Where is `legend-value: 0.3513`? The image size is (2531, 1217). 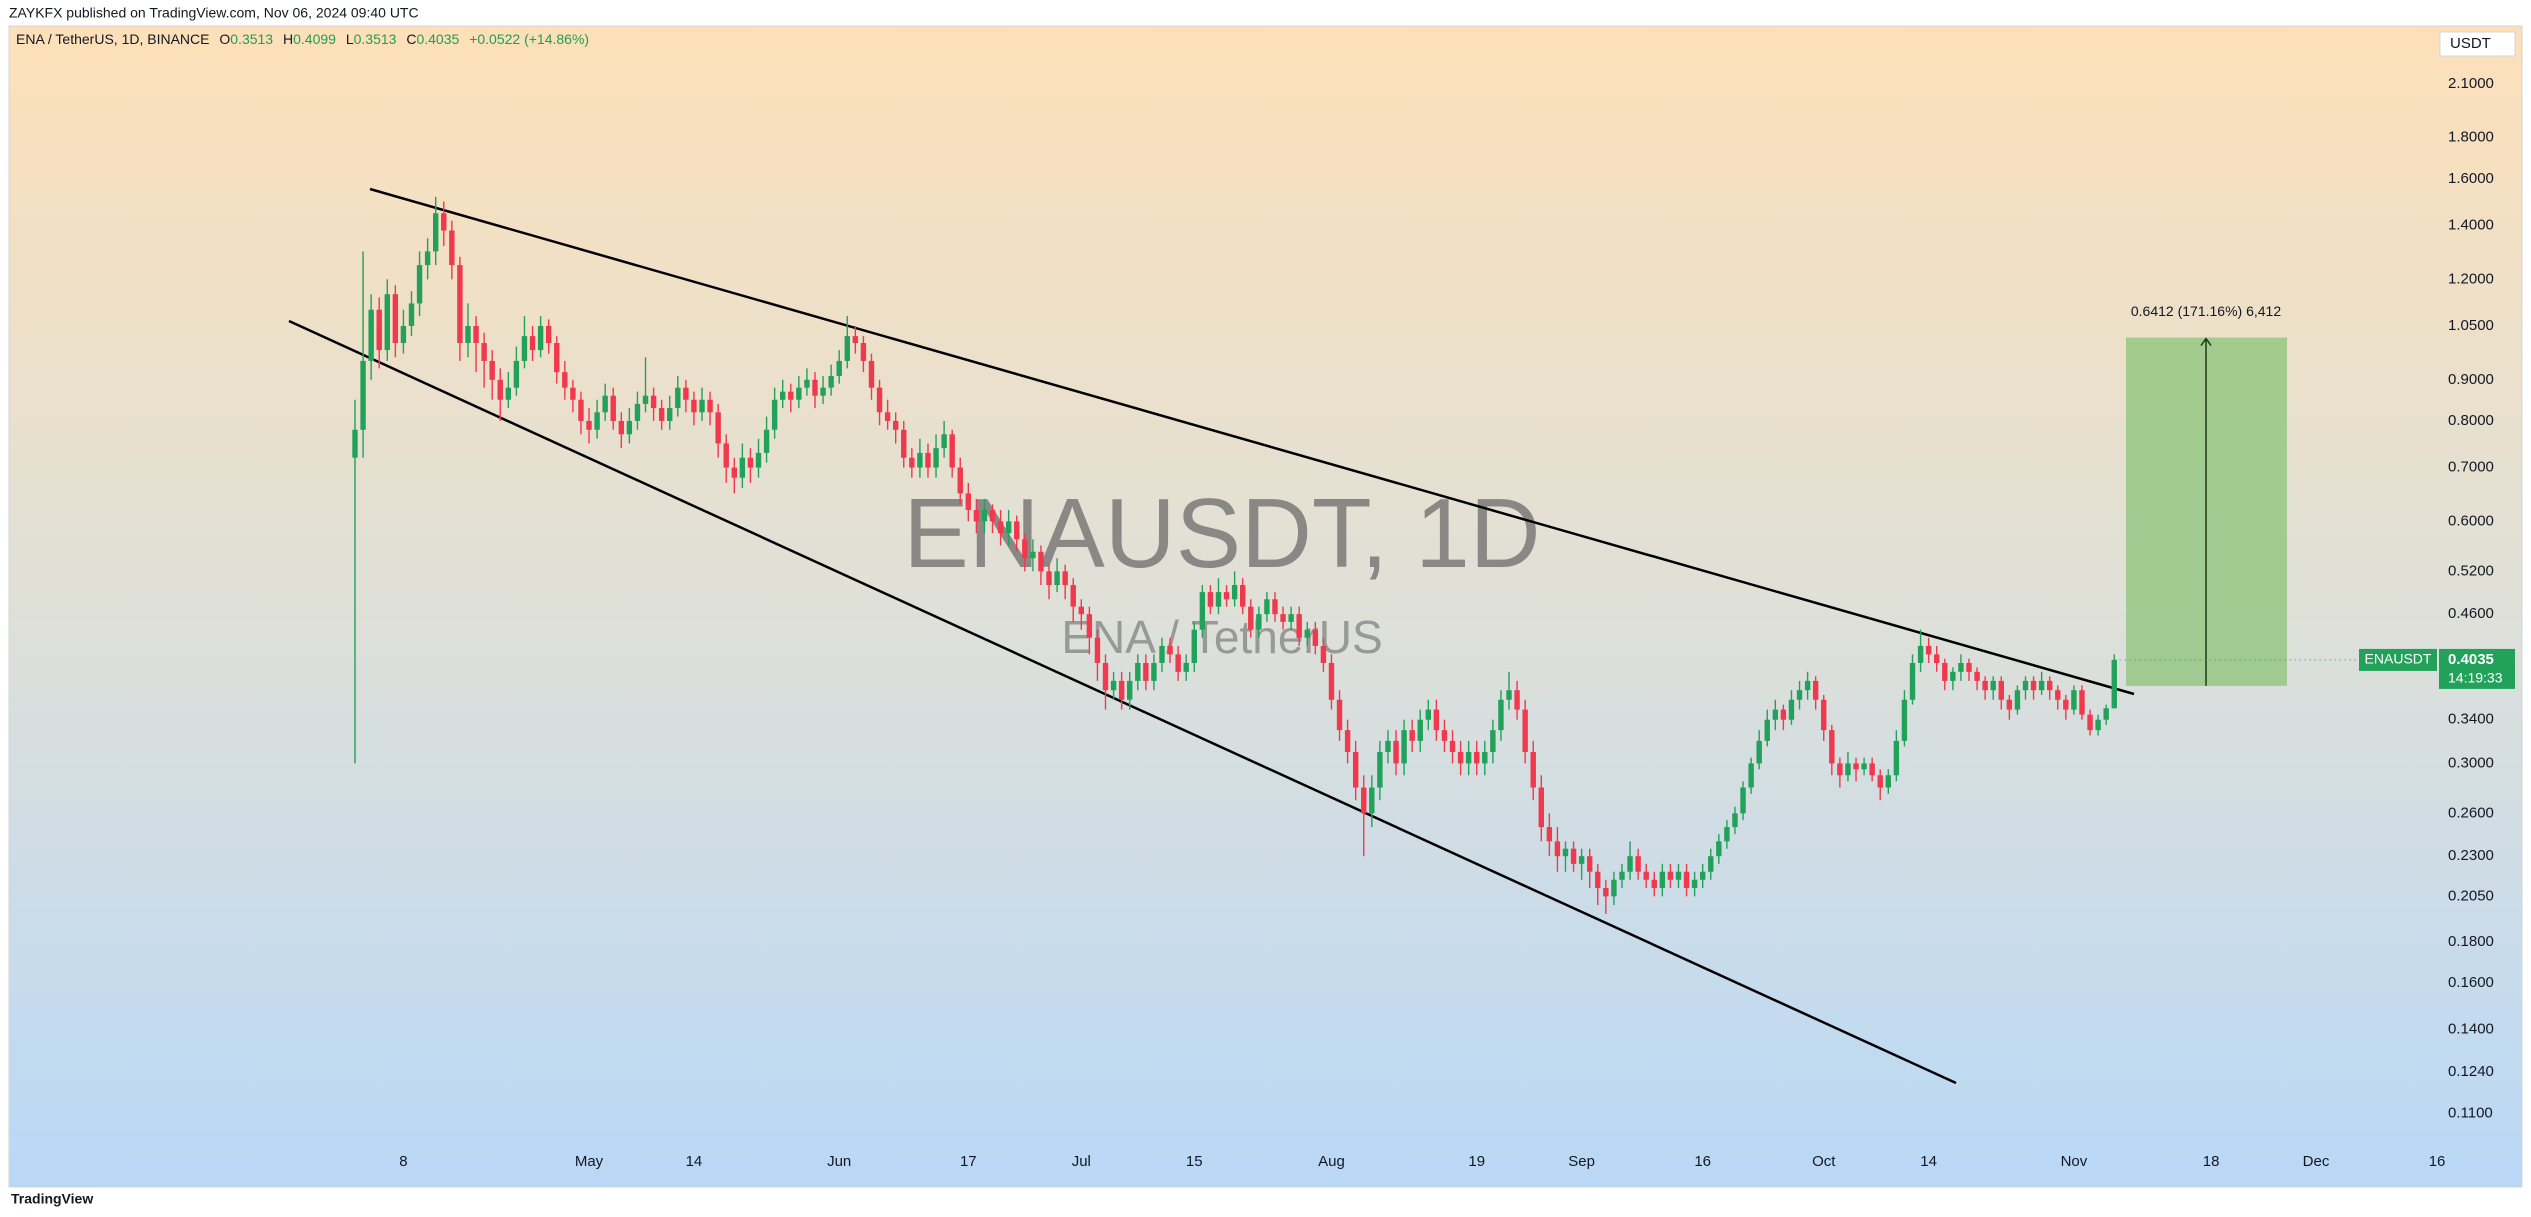
legend-value: 0.3513 is located at coordinates (251, 39).